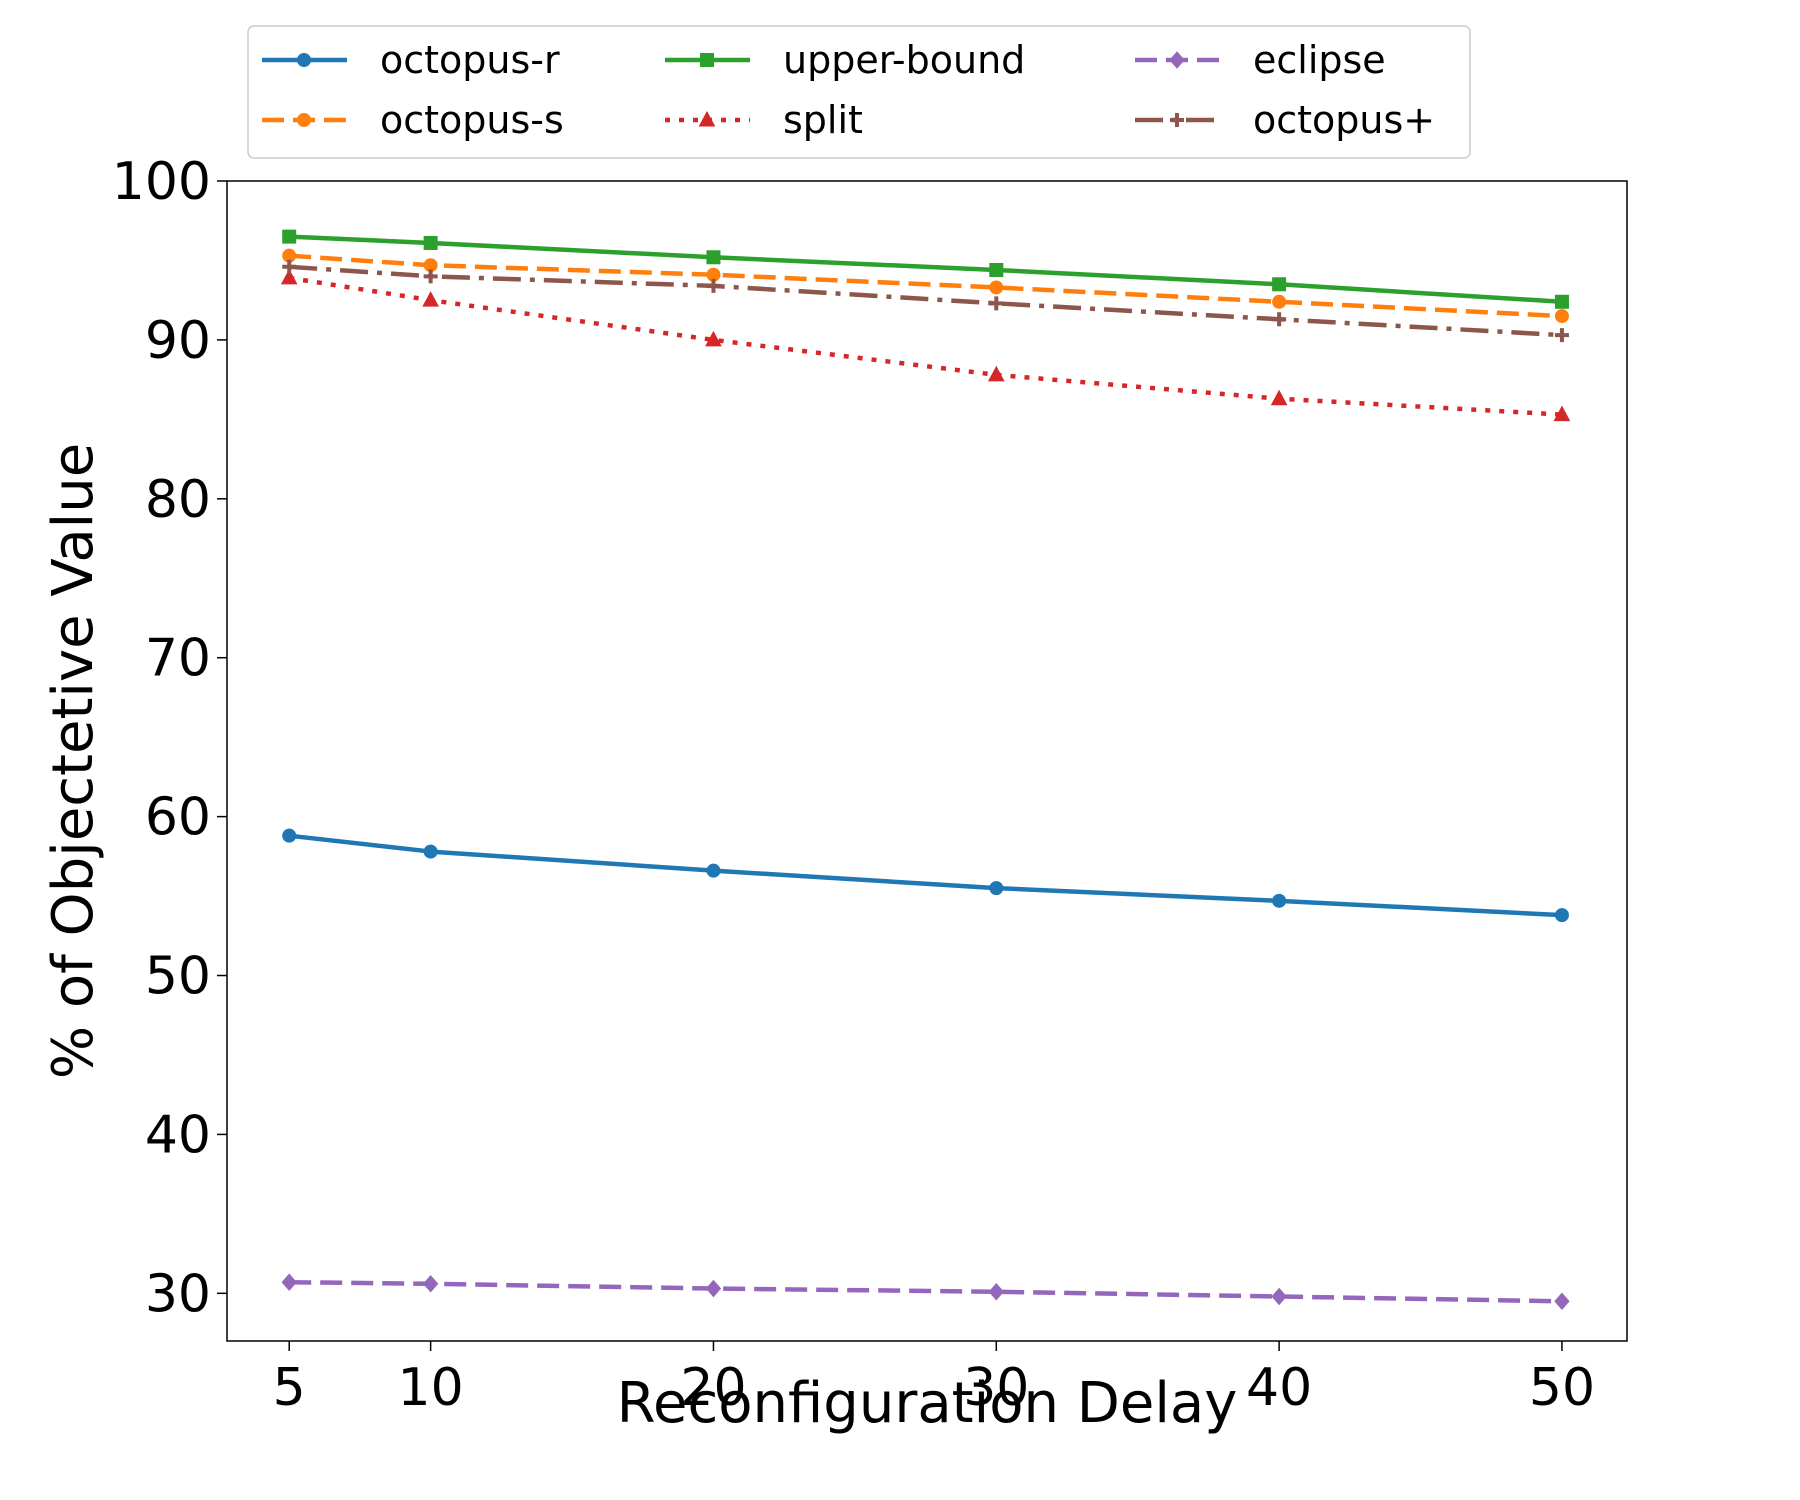 The width and height of the screenshot is (1800, 1500). Describe the element at coordinates (161, 182) in the screenshot. I see `y-tick-label: 100` at that location.